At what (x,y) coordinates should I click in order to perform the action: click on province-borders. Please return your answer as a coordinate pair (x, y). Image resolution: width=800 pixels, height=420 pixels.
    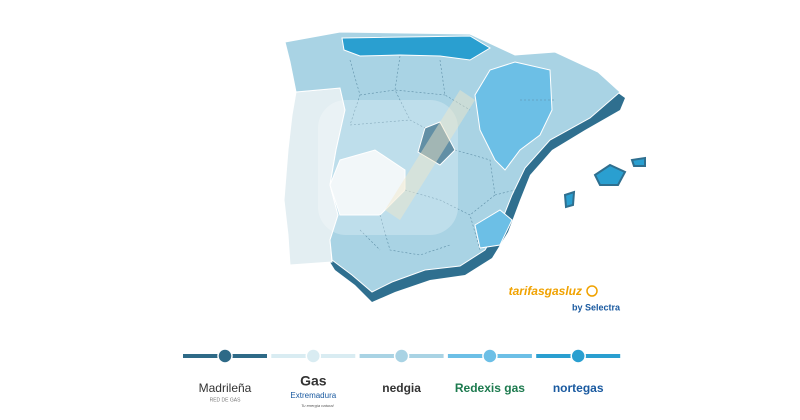
    Looking at the image, I should click on (452, 155).